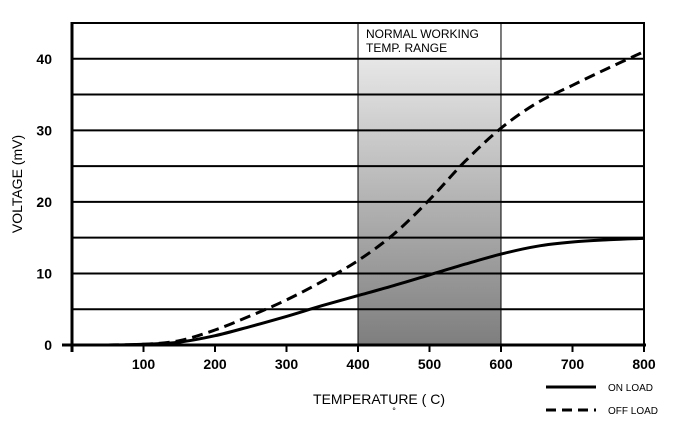  I want to click on x-axis-title: TEMPERATURE ( C), so click(379, 399).